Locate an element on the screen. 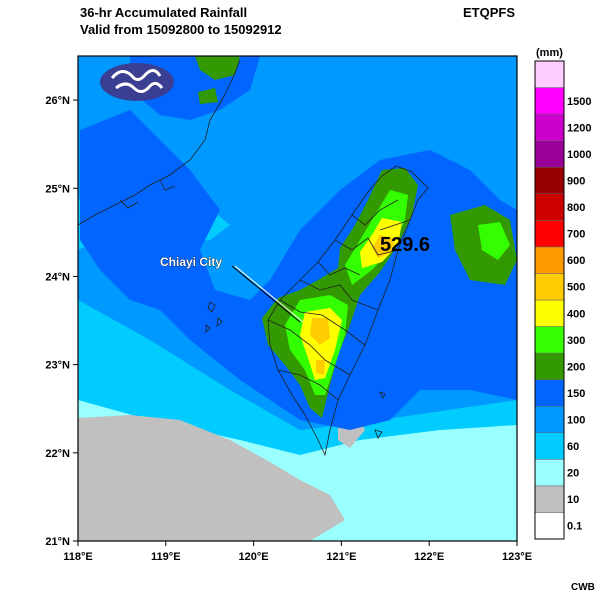 The image size is (600, 600). city-label: Chiayi City is located at coordinates (191, 262).